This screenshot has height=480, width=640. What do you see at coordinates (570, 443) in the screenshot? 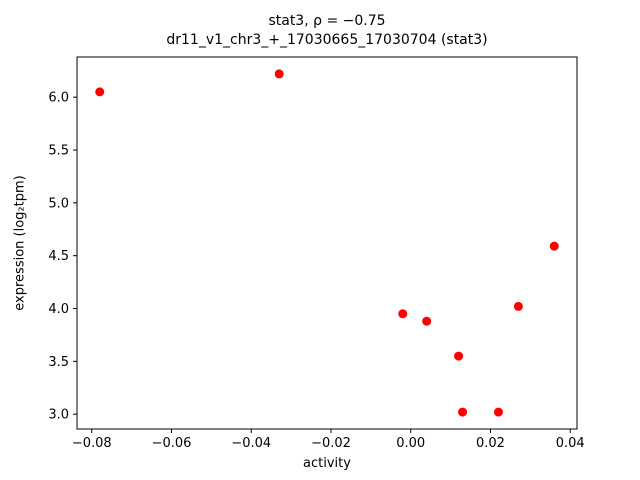
I see `x-tick-label: 0.04` at bounding box center [570, 443].